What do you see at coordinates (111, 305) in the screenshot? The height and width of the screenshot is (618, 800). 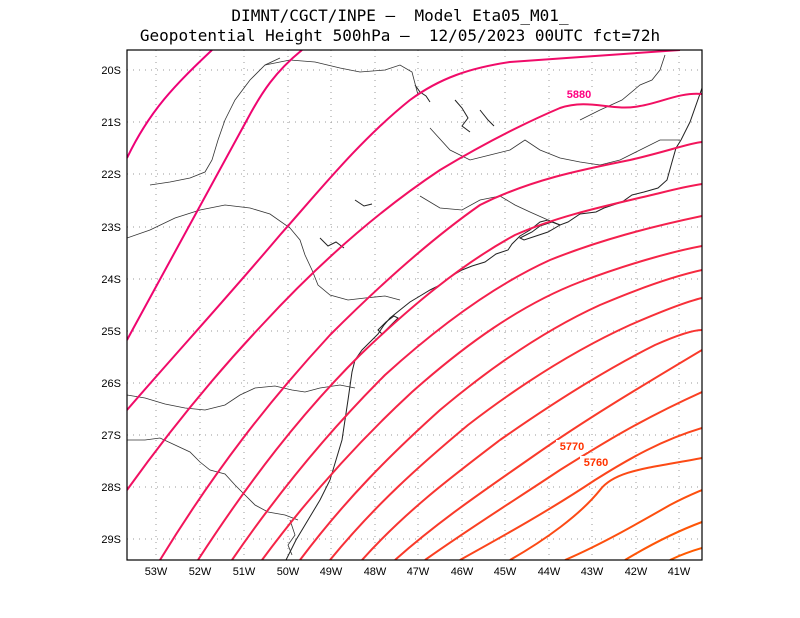 I see `latitude-axis: 20S 21S 22S 23S 24S 25S 26S 27S 28S 29S` at bounding box center [111, 305].